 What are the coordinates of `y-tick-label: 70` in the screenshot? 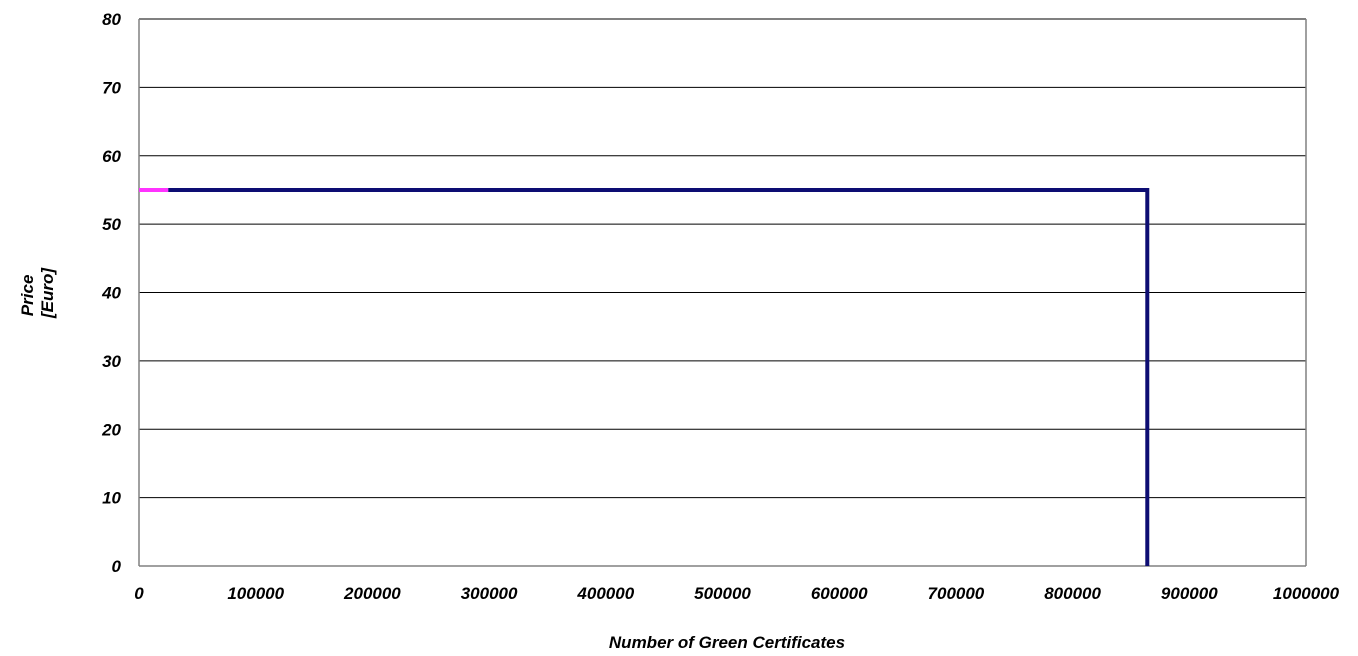 It's located at (111, 87).